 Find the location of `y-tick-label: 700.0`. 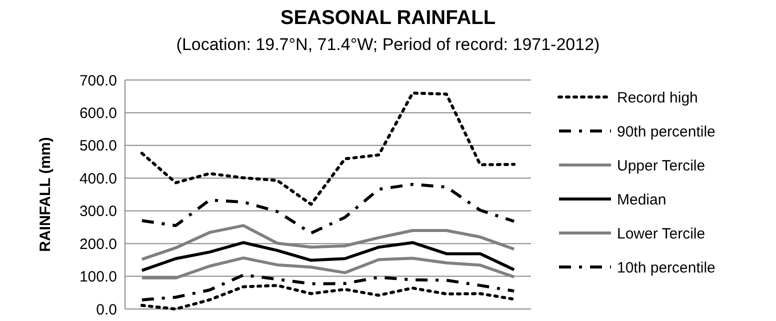

y-tick-label: 700.0 is located at coordinates (98, 81).